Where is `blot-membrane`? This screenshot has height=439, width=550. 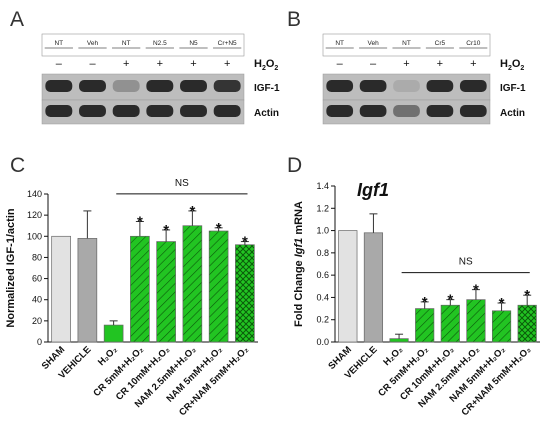
blot-membrane is located at coordinates (143, 112).